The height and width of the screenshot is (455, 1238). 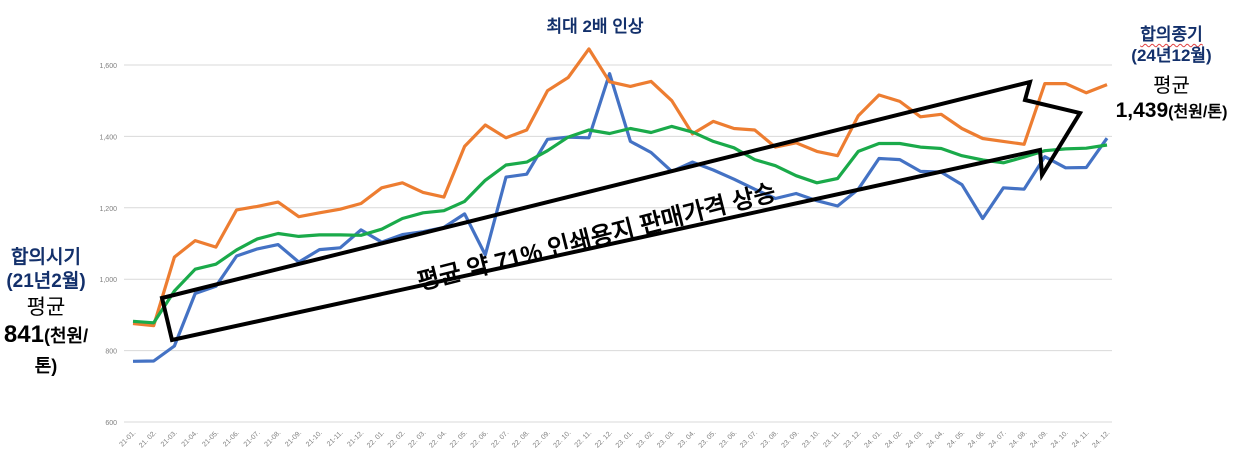 What do you see at coordinates (832, 439) in the screenshot?
I see `x-tick-label: 23. 11.` at bounding box center [832, 439].